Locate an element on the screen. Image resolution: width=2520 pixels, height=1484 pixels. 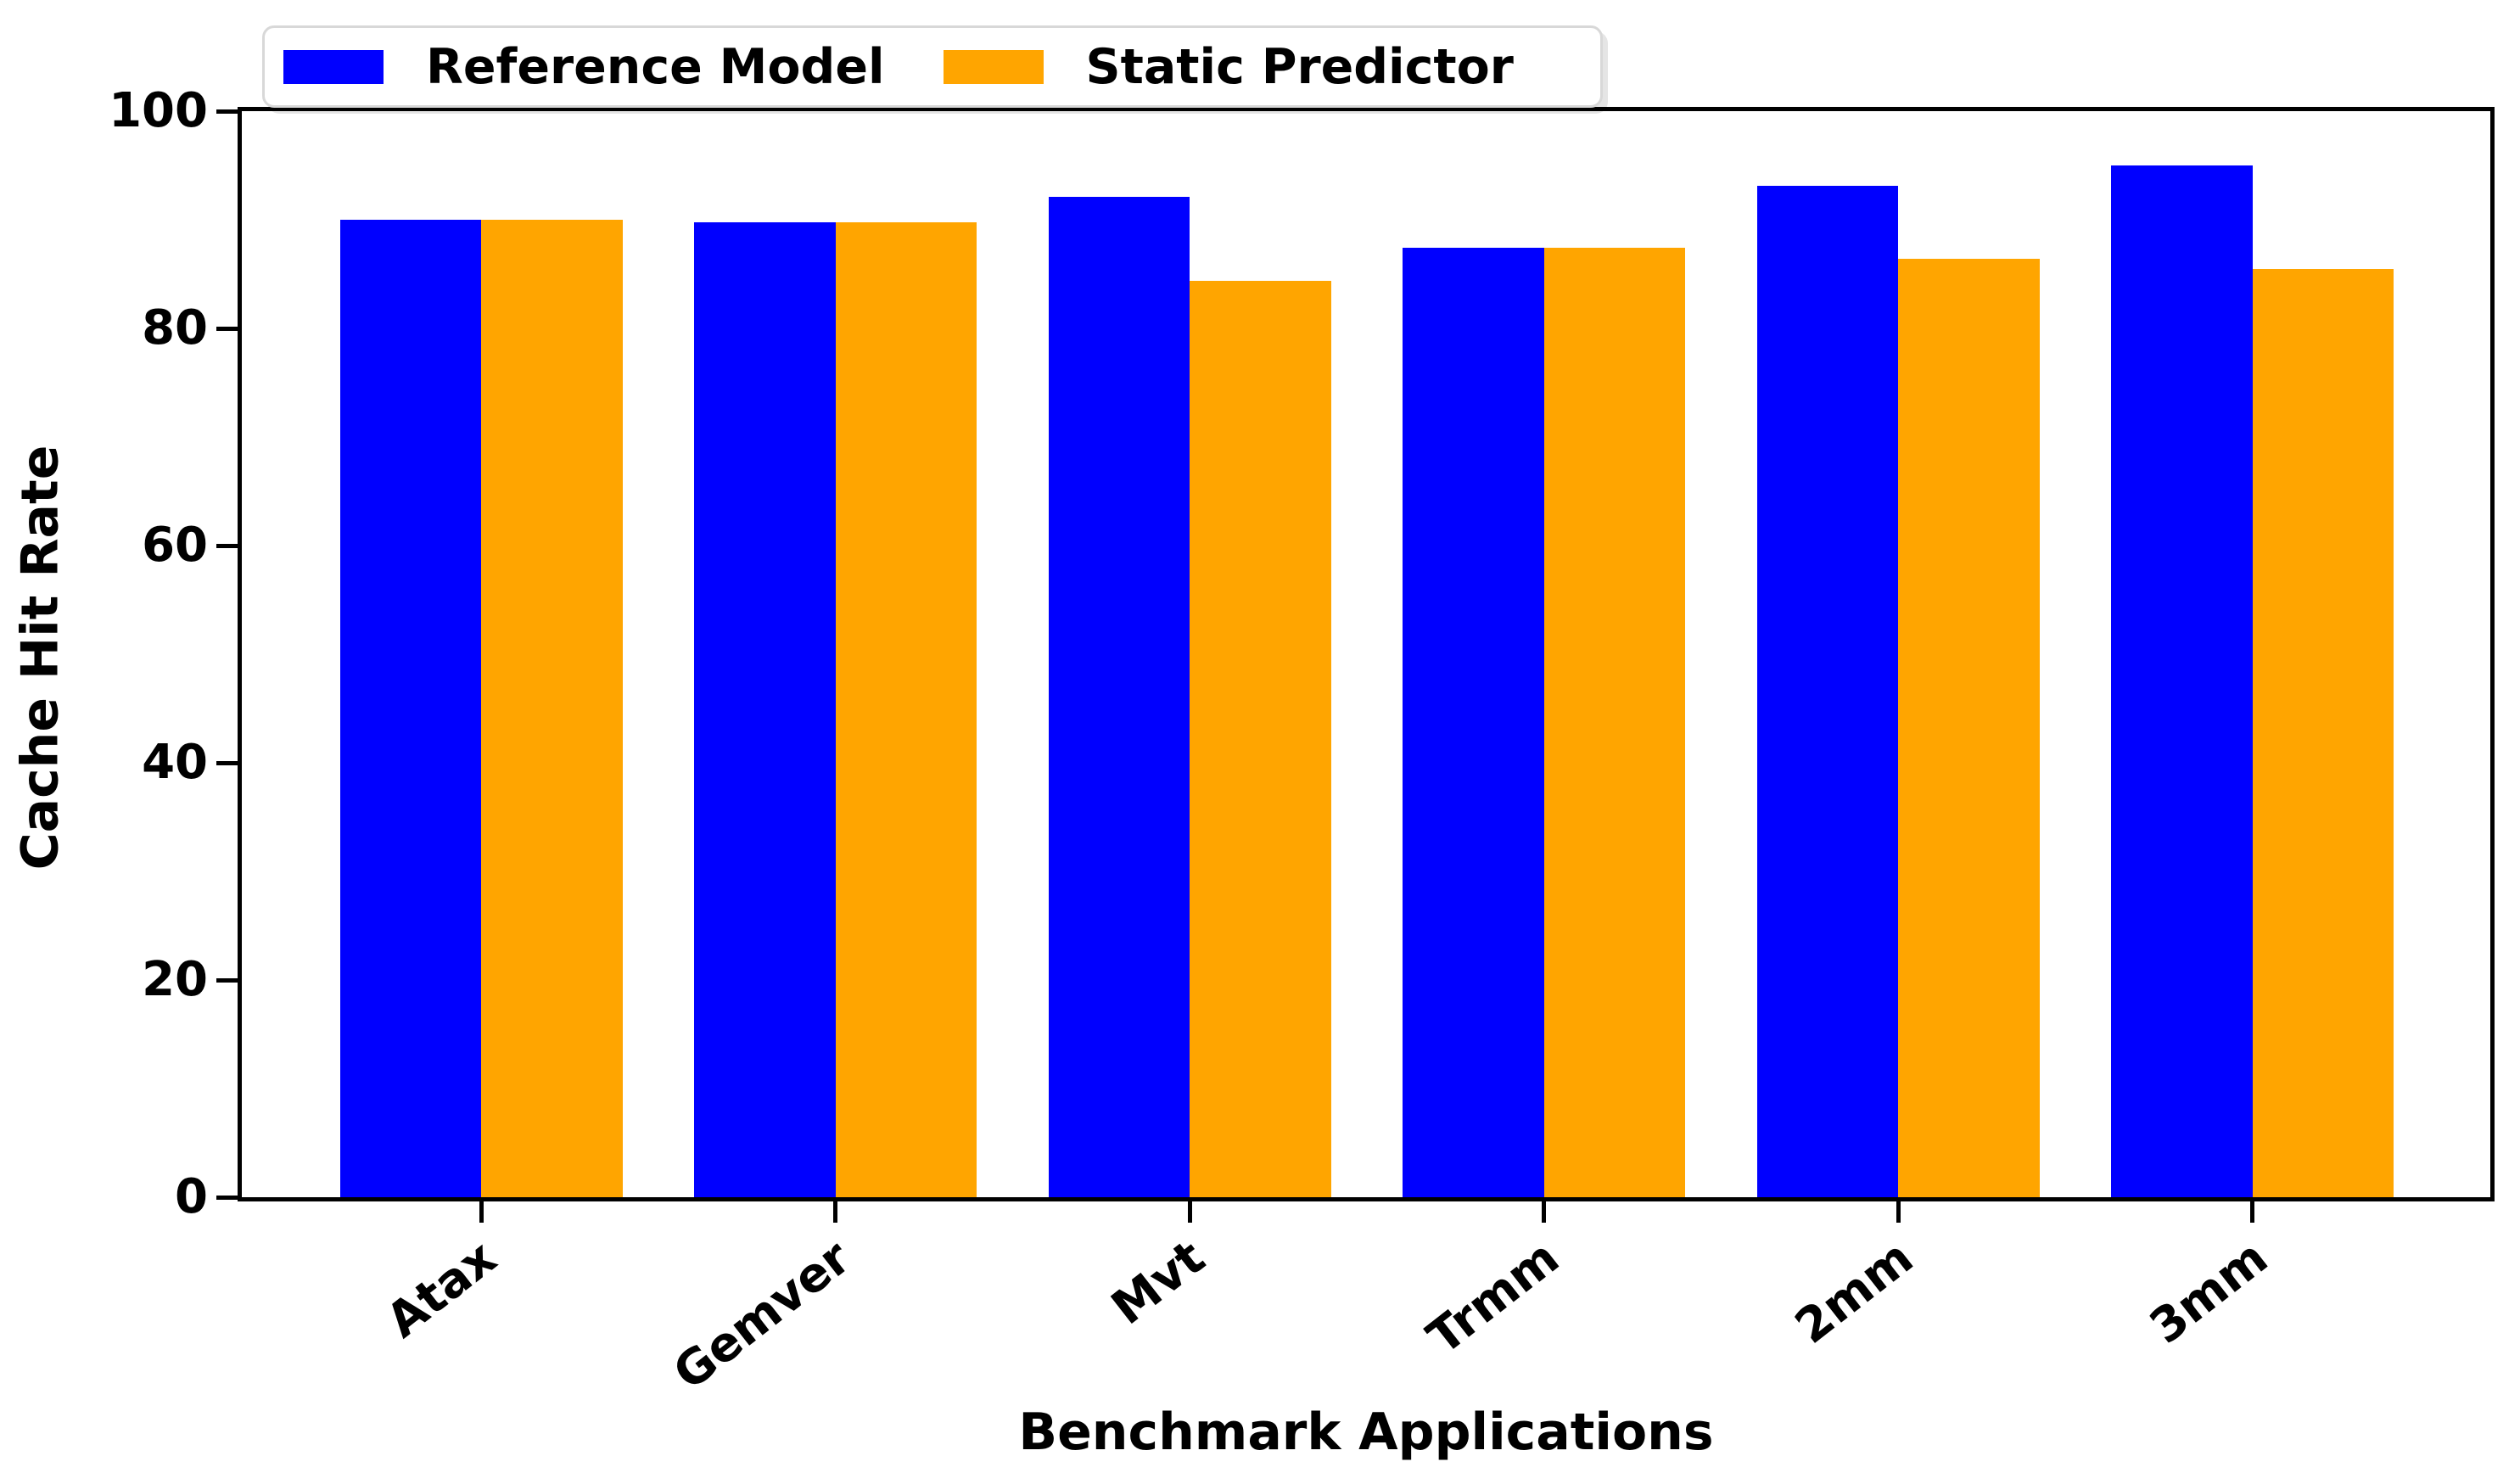
x-tick-mark-3mm is located at coordinates (2252, 1212).